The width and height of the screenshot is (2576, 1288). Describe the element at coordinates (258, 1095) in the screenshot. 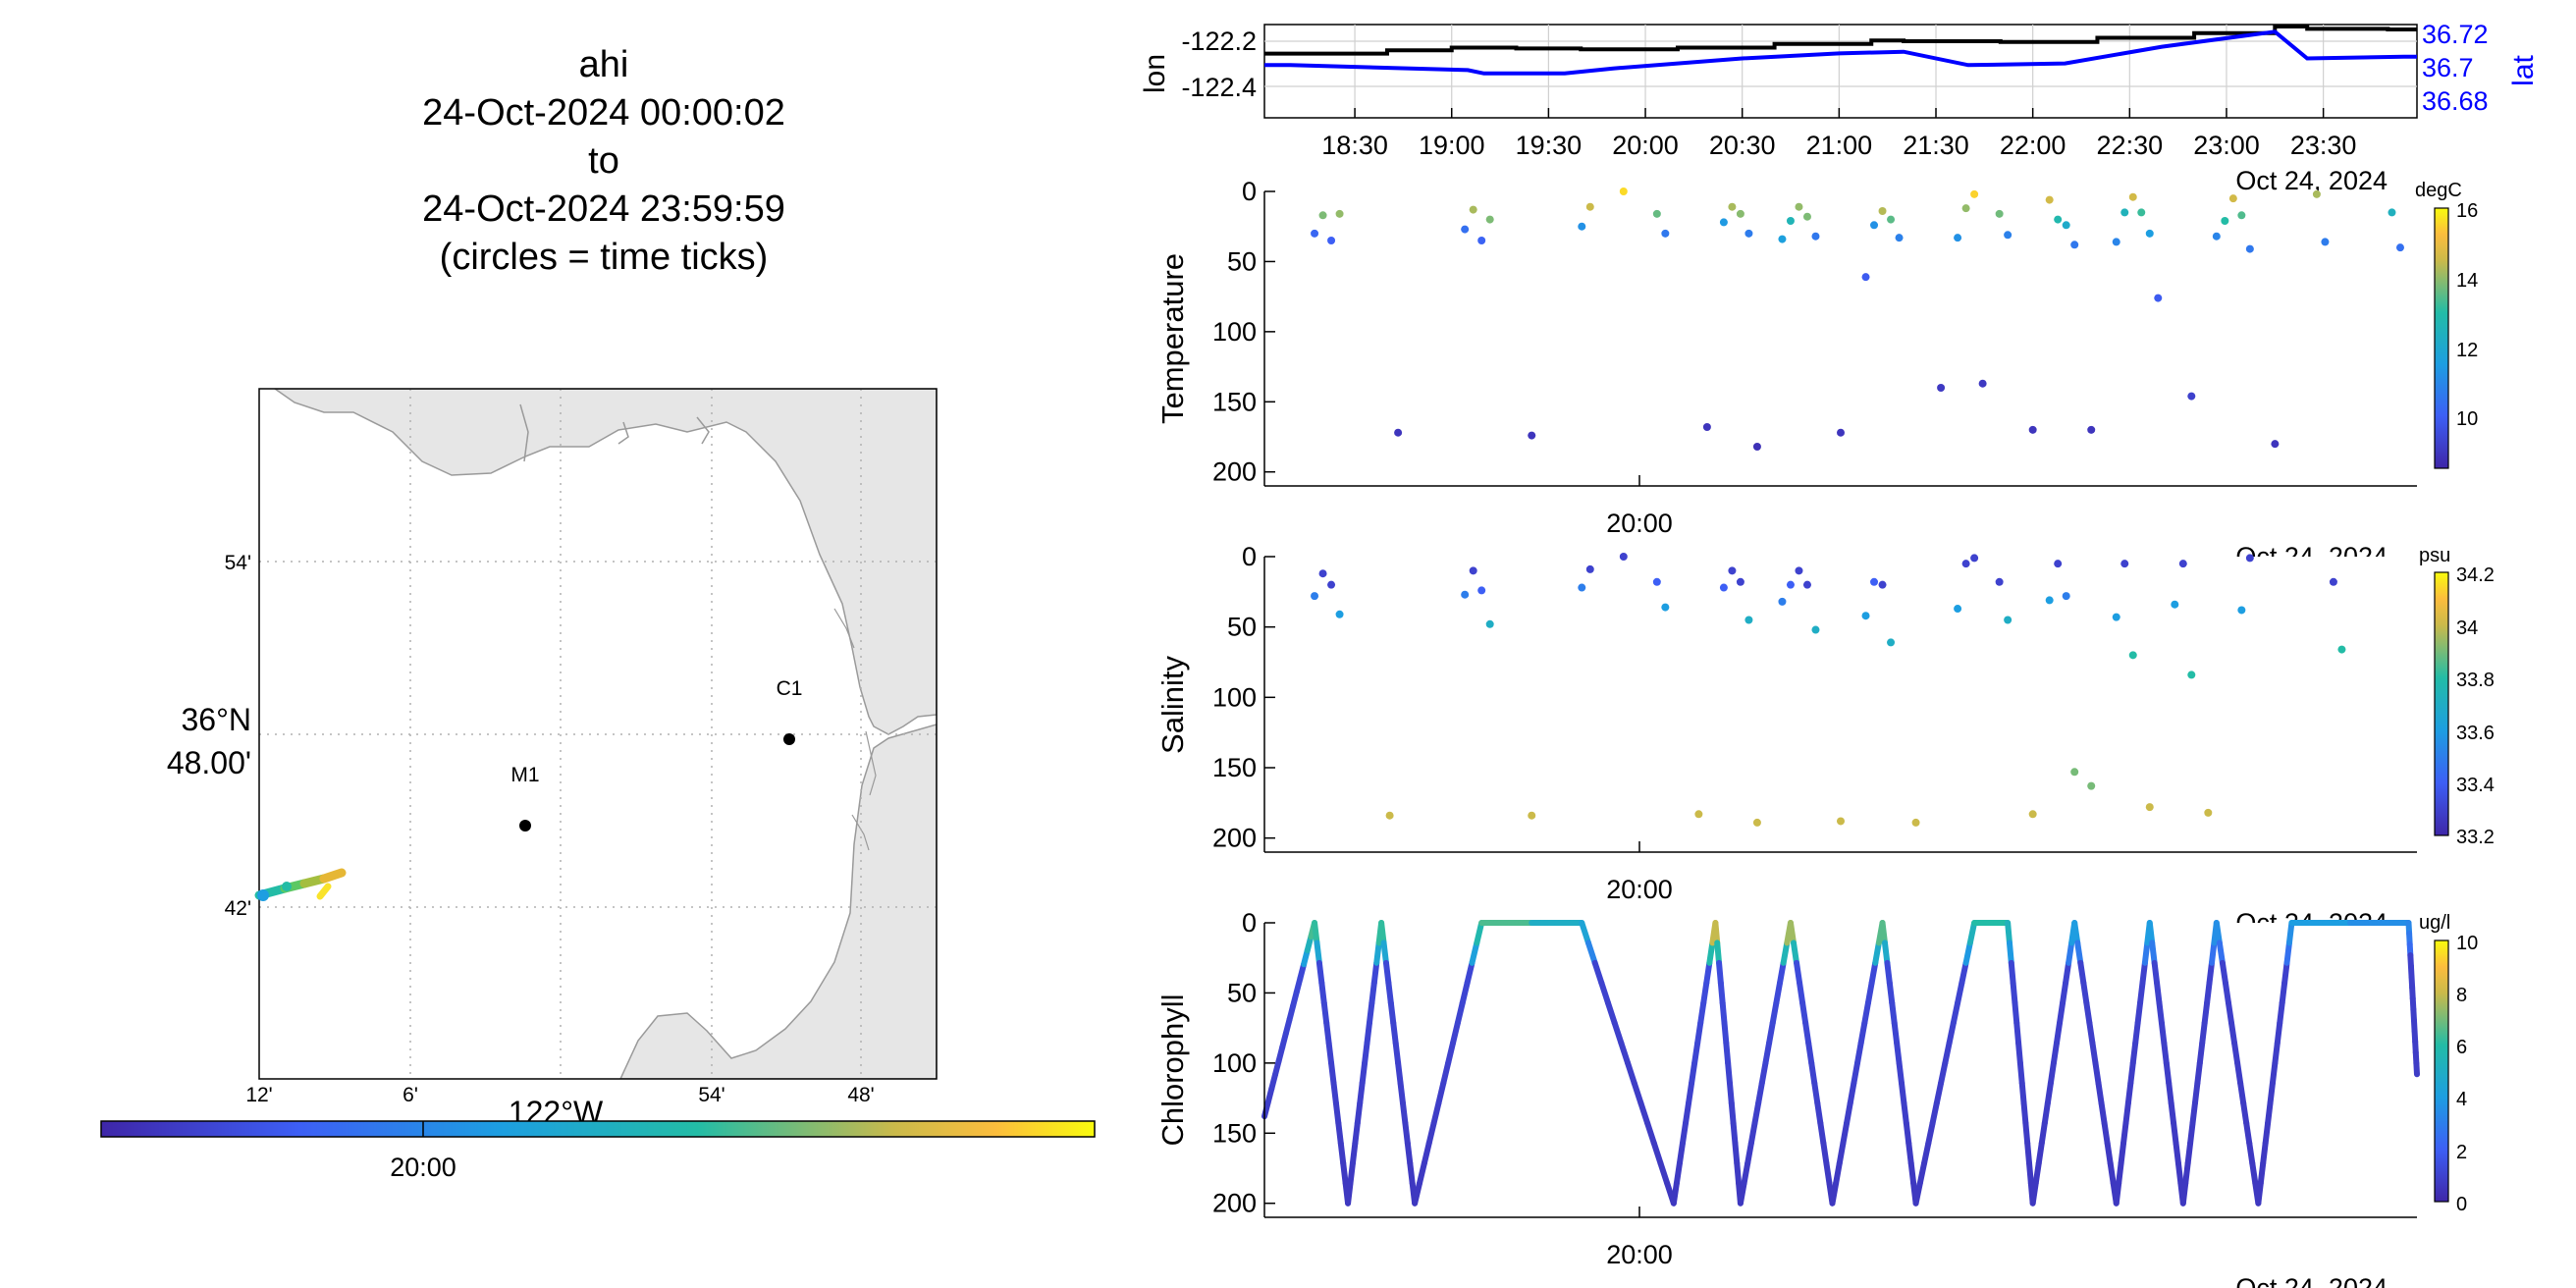

I see `lon-tick-12: 12'` at that location.